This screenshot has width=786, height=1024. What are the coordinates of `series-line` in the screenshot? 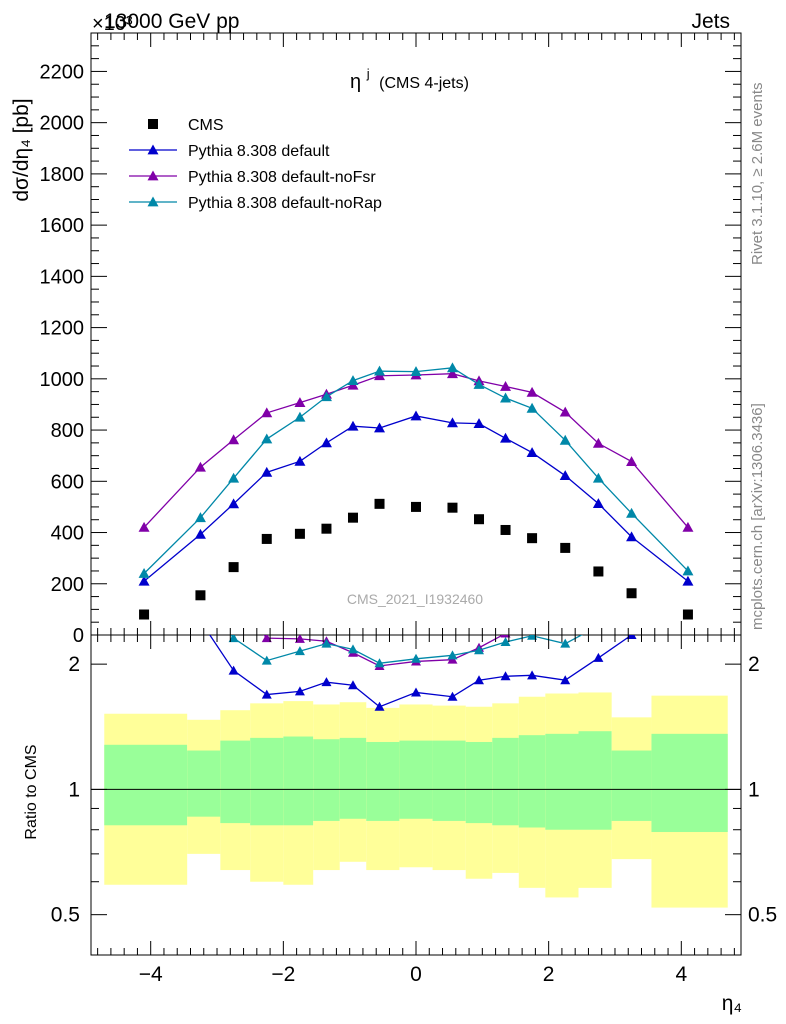 It's located at (416, 470).